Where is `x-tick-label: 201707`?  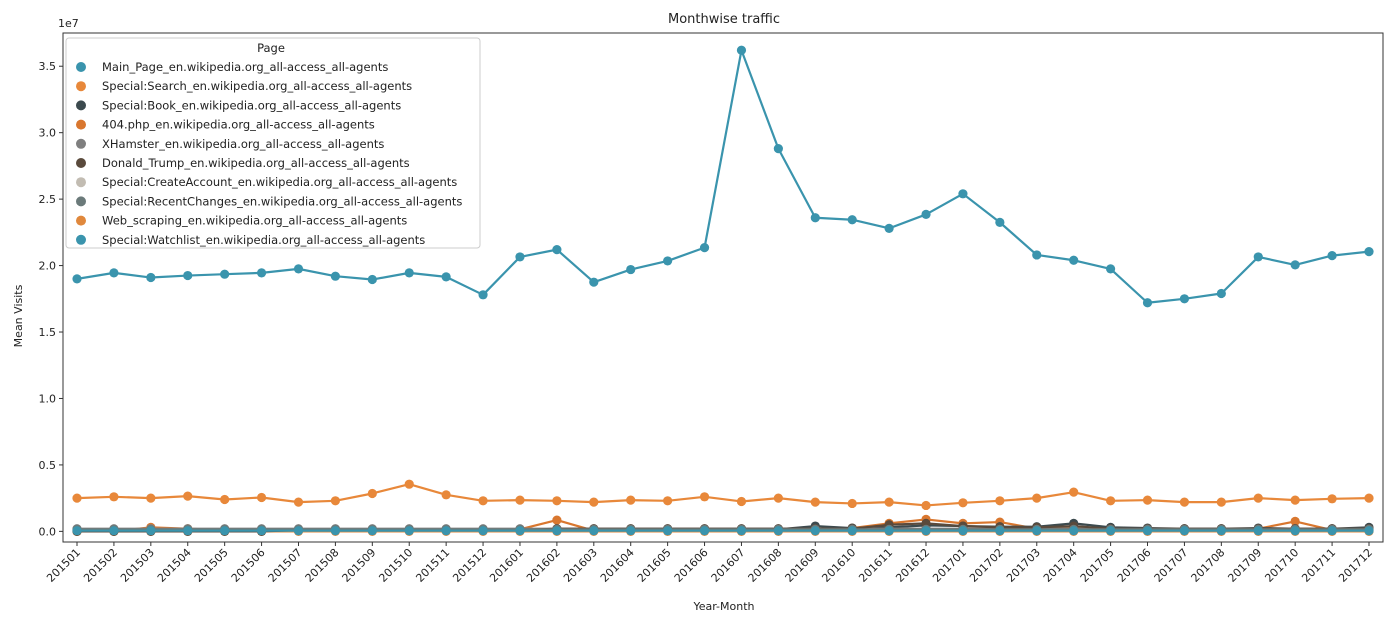 x-tick-label: 201707 is located at coordinates (1171, 565).